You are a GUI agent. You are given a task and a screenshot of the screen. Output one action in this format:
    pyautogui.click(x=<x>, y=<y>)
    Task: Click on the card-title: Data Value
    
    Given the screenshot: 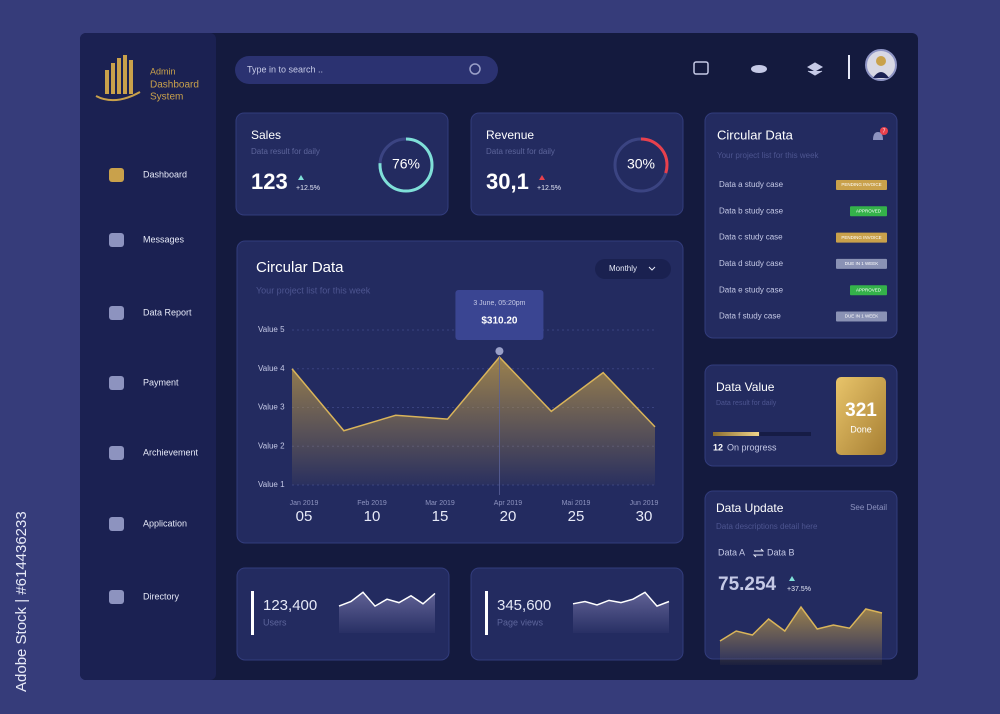 What is the action you would take?
    pyautogui.click(x=745, y=387)
    